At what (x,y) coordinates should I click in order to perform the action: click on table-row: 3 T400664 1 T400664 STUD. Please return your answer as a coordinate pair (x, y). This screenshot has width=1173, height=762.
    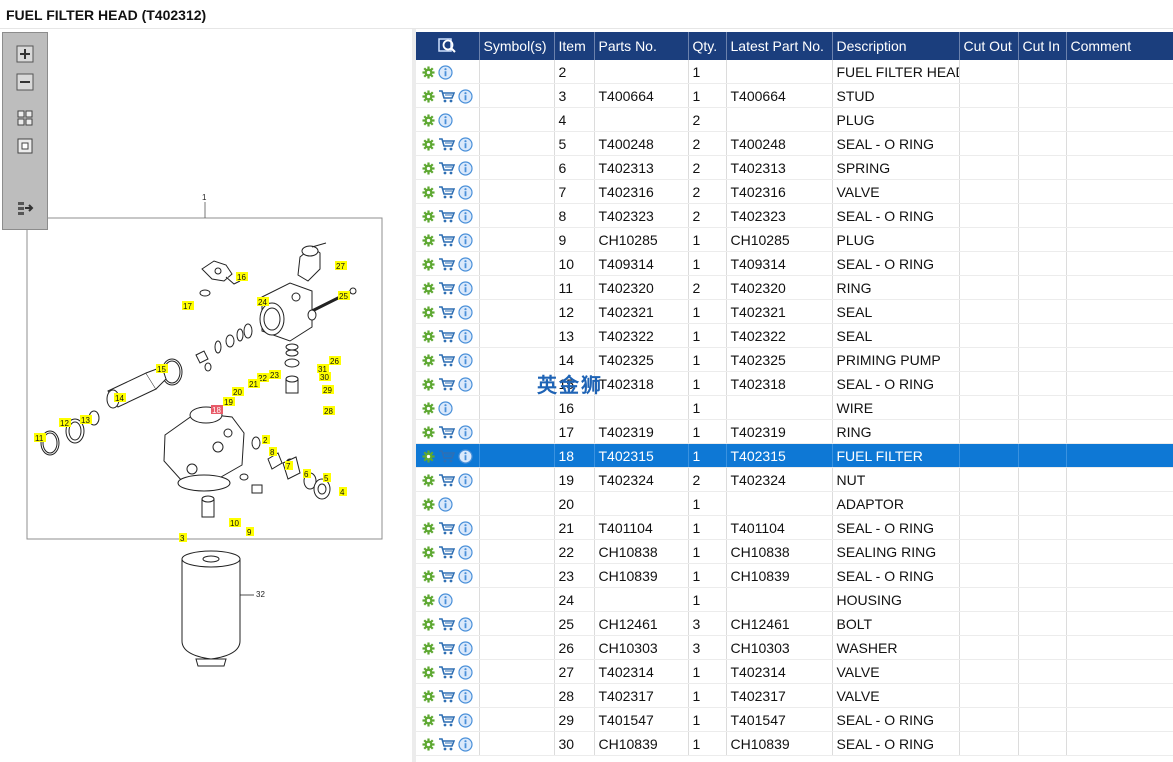
    Looking at the image, I should click on (794, 95).